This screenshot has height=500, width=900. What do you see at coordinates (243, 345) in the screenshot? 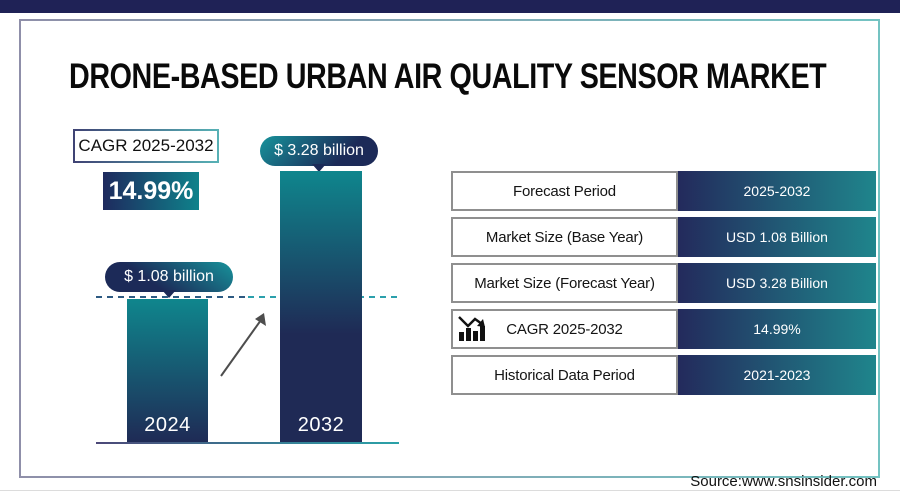
I see `growth-arrow-icon` at bounding box center [243, 345].